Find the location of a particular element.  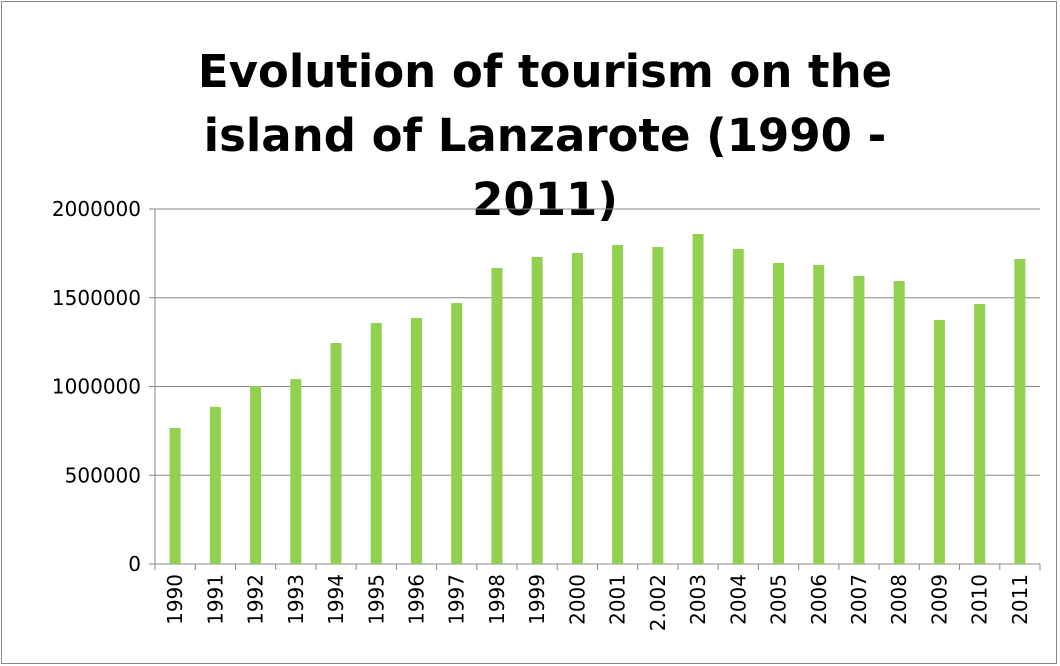

x-tick-label: 1997 is located at coordinates (457, 599).